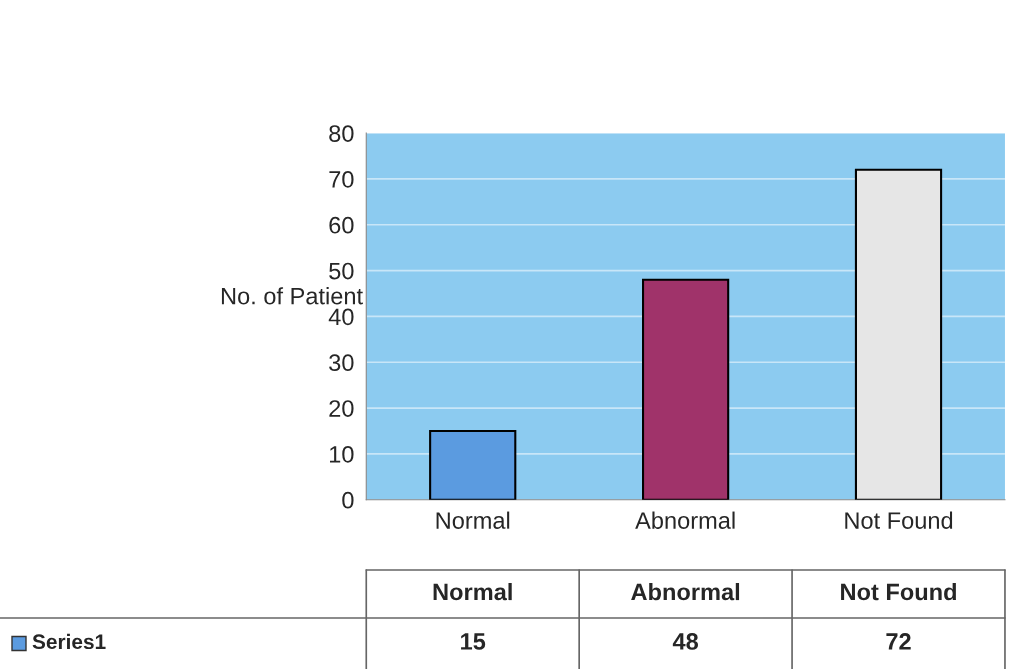  I want to click on category-label: Normal, so click(472, 591).